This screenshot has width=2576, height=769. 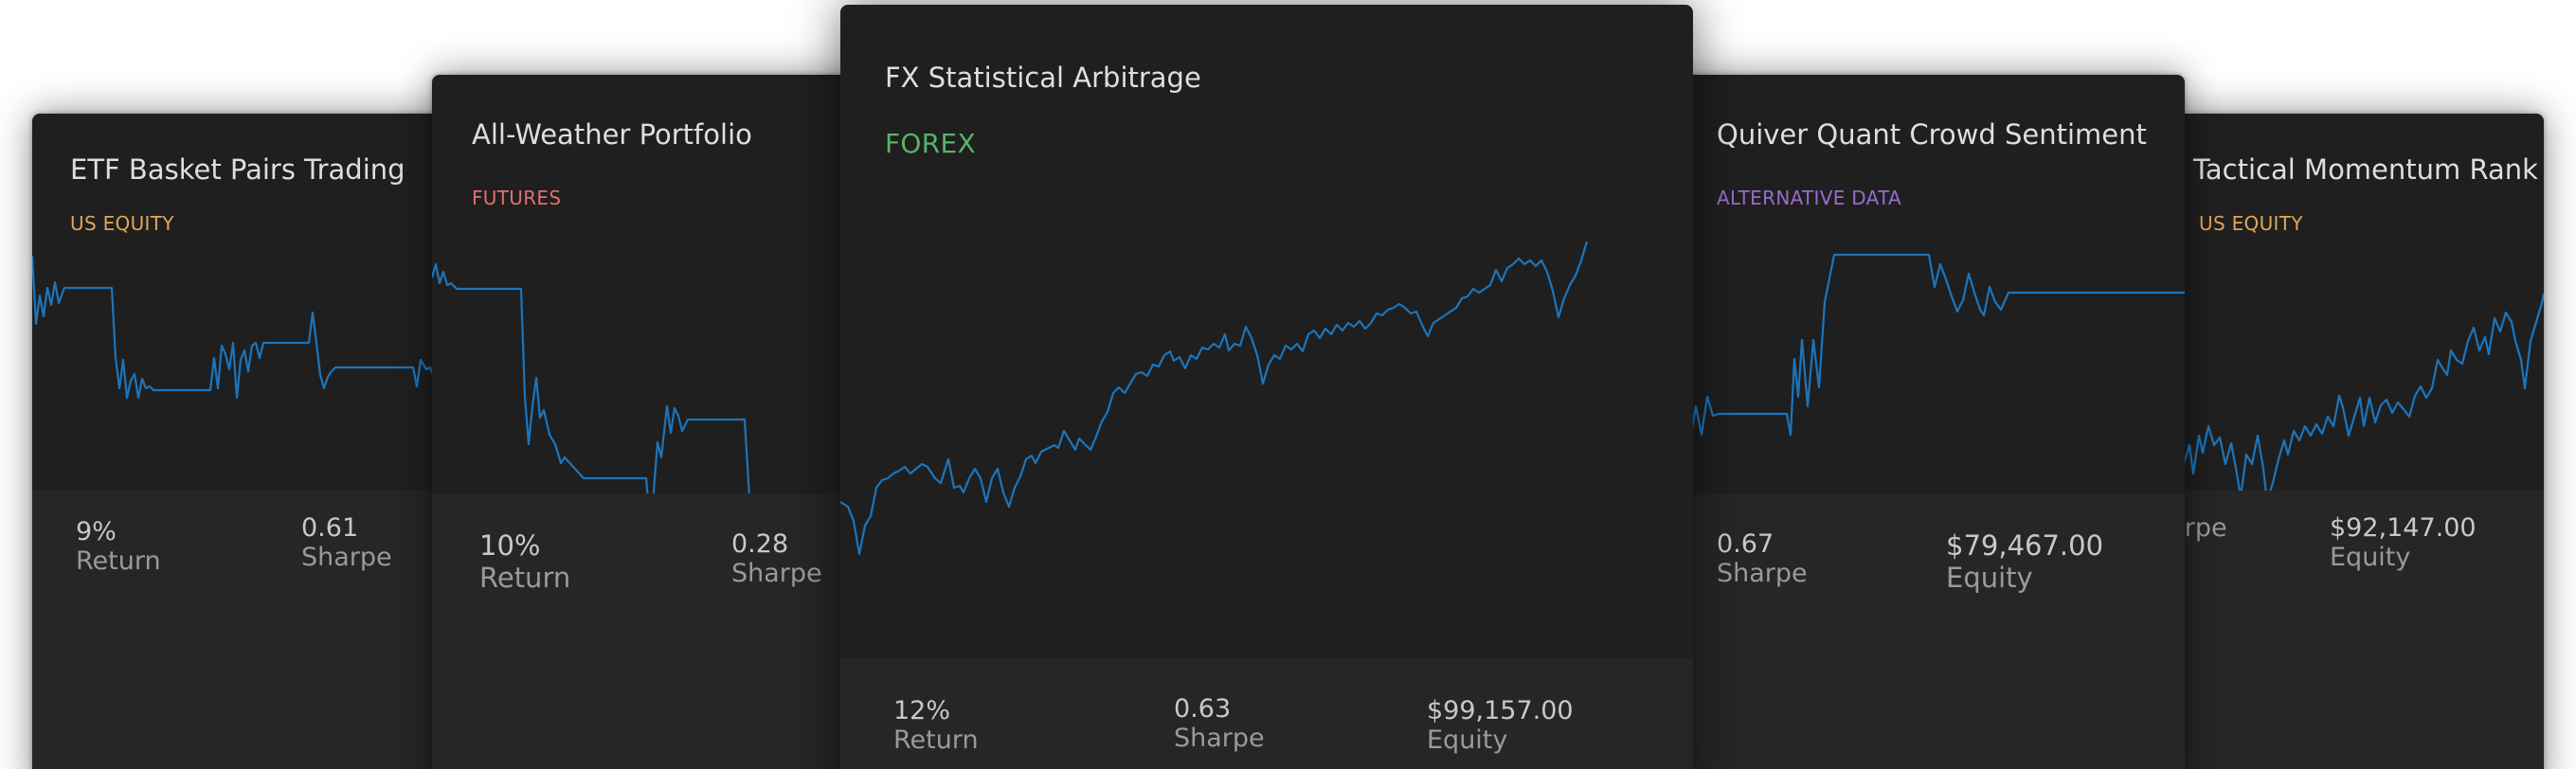 I want to click on stat-equity: $92,147.00 Equity, so click(x=2403, y=542).